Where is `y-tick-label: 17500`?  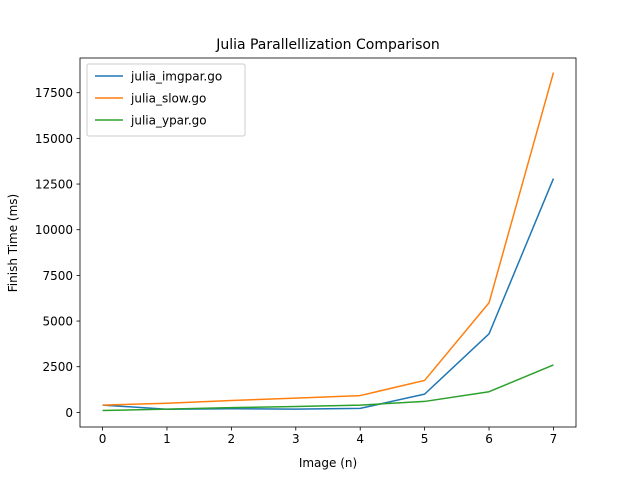 y-tick-label: 17500 is located at coordinates (54, 93).